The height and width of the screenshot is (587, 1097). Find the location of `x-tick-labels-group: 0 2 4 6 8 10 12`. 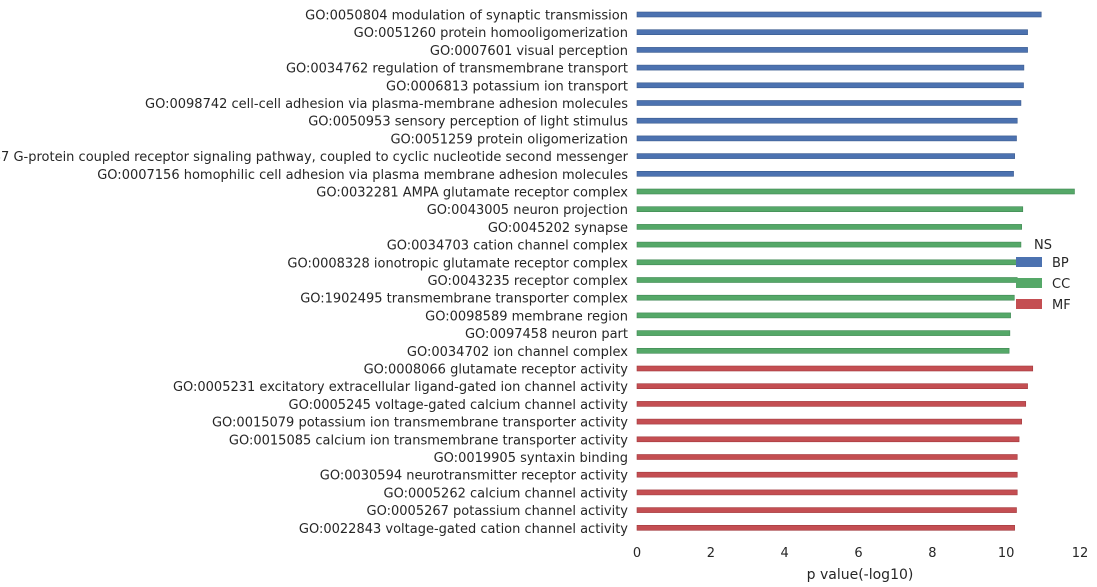

x-tick-labels-group: 0 2 4 6 8 10 12 is located at coordinates (860, 553).